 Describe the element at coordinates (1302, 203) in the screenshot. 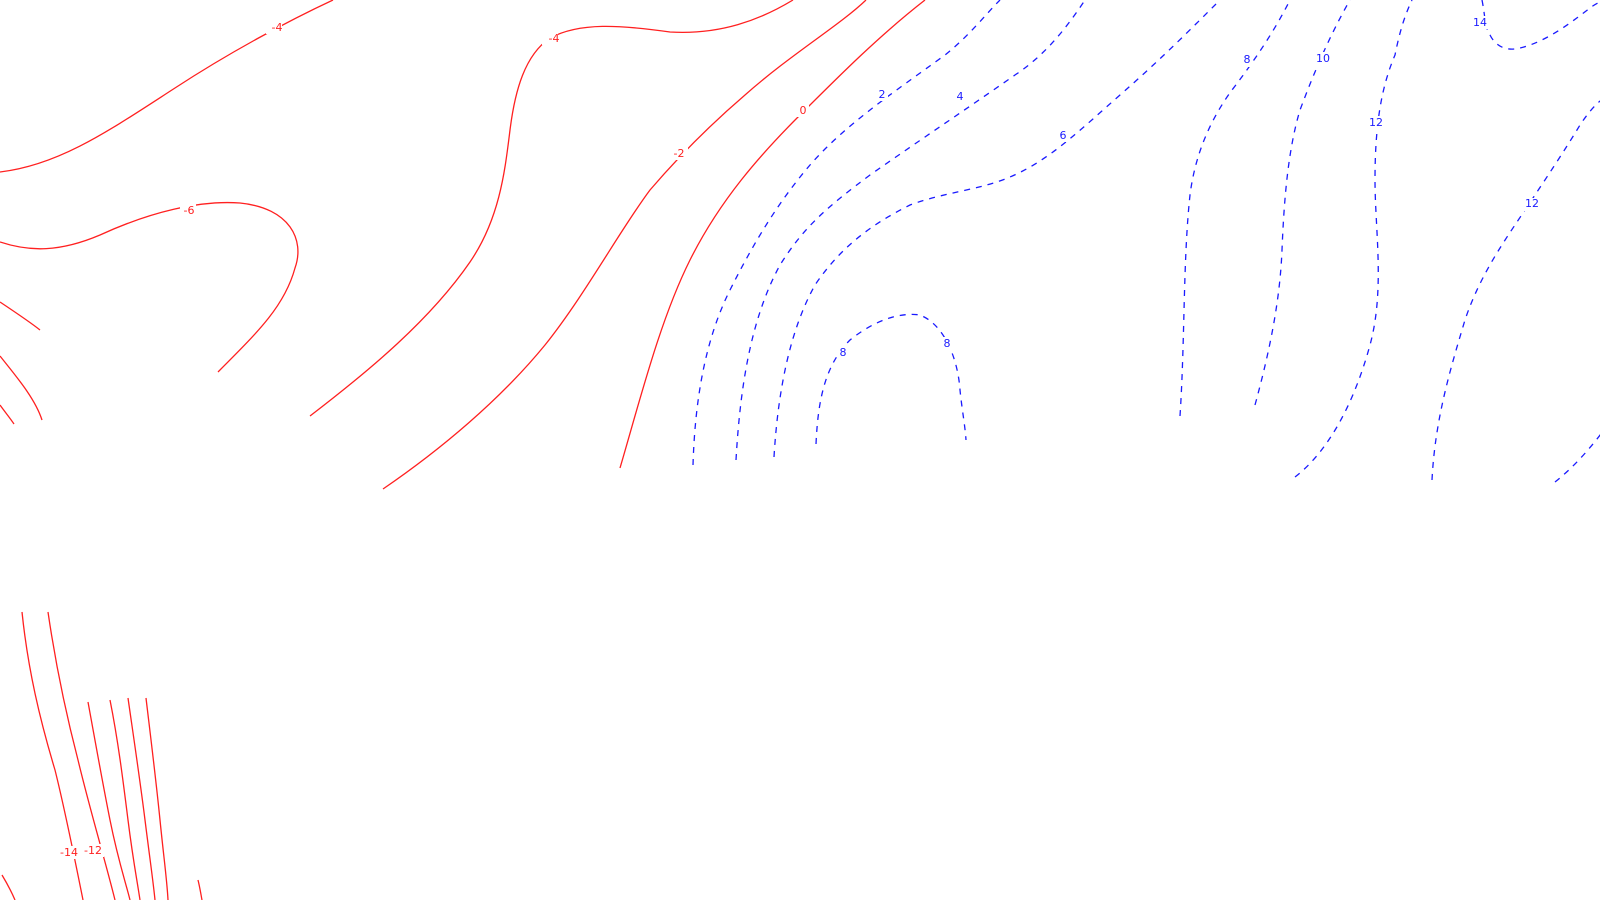

I see `contour-pos10` at that location.